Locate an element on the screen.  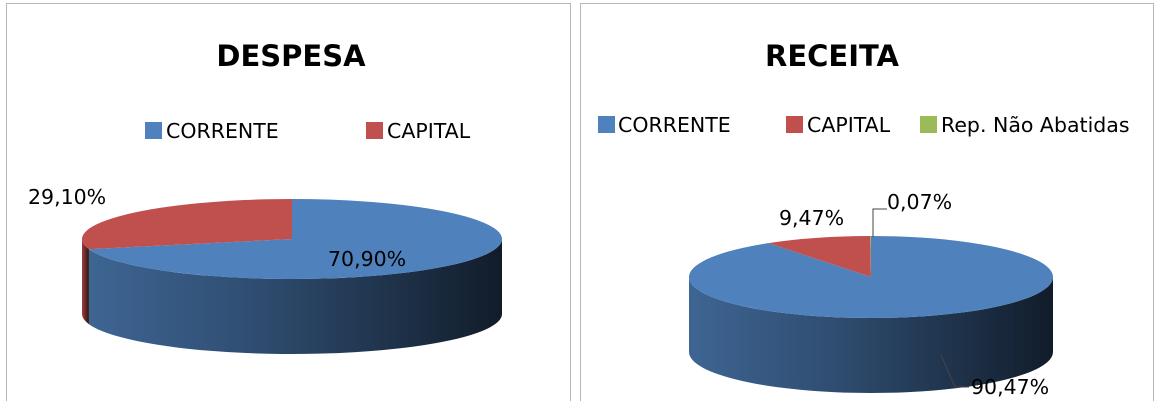
legend: CORRENTE CAPITAL Rep. Não Abatidas is located at coordinates (864, 125).